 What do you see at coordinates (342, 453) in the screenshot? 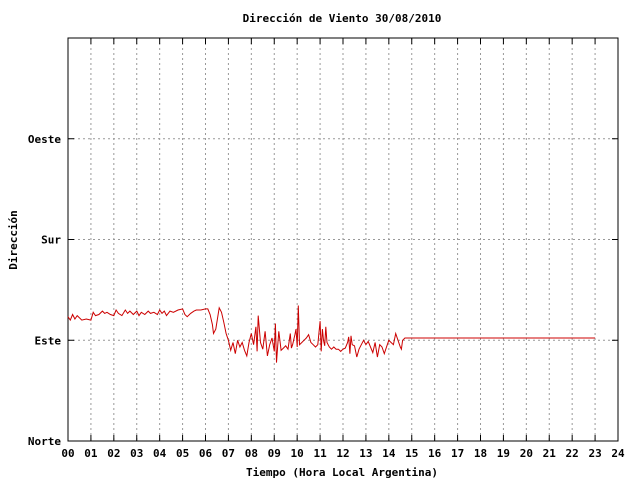
I see `x-tick-label: 12` at bounding box center [342, 453].